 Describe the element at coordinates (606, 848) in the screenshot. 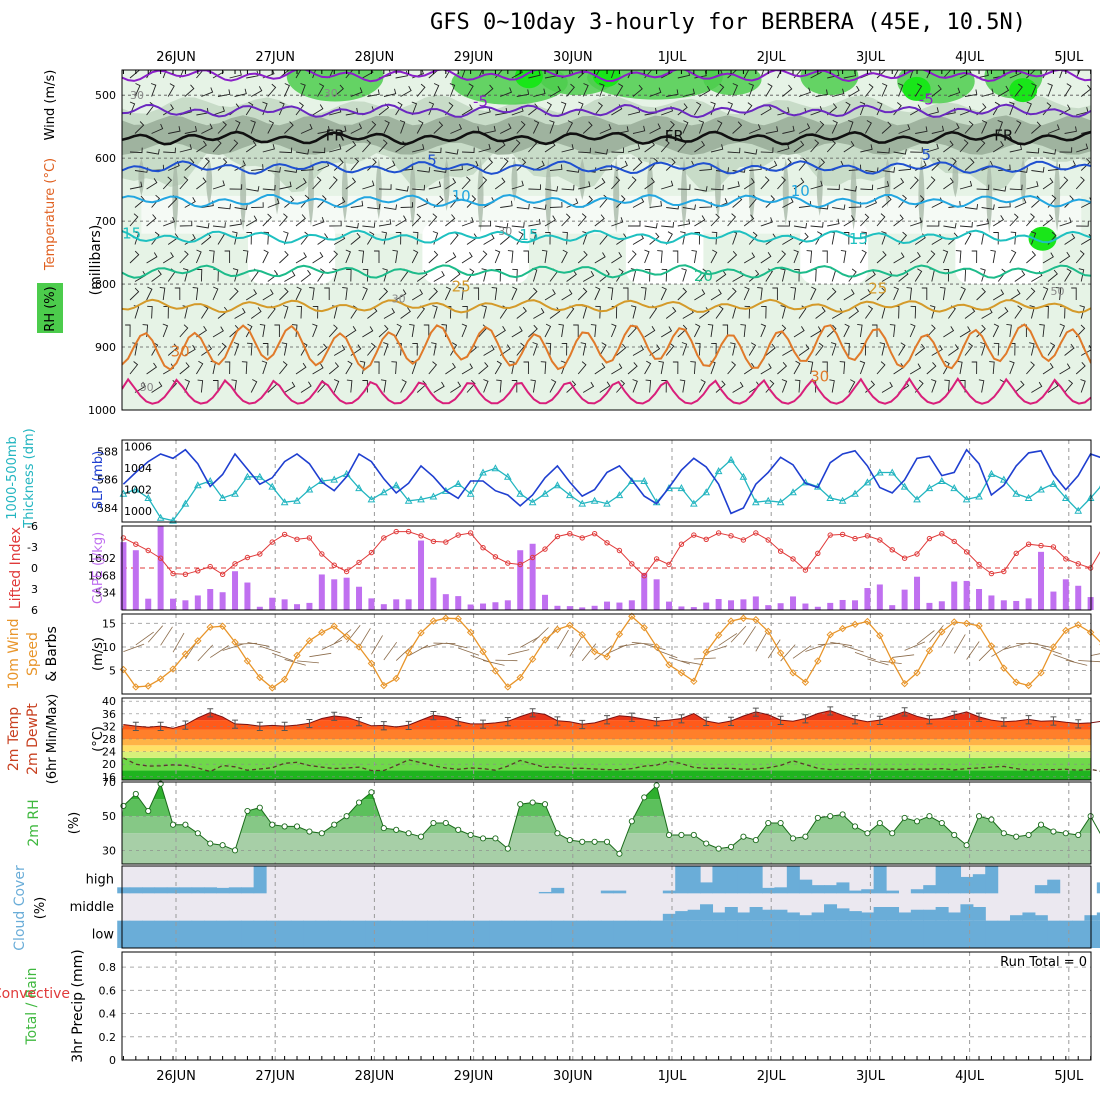

I see `rh-band` at that location.